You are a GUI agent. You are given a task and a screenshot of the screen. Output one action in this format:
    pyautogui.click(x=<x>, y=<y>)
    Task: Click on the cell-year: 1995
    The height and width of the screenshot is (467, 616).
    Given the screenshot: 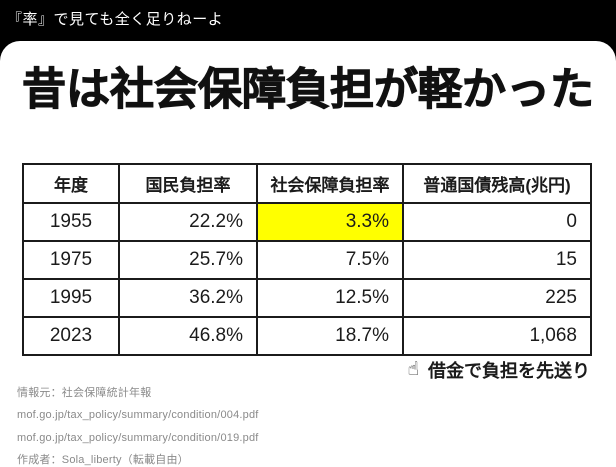 What is the action you would take?
    pyautogui.click(x=71, y=298)
    